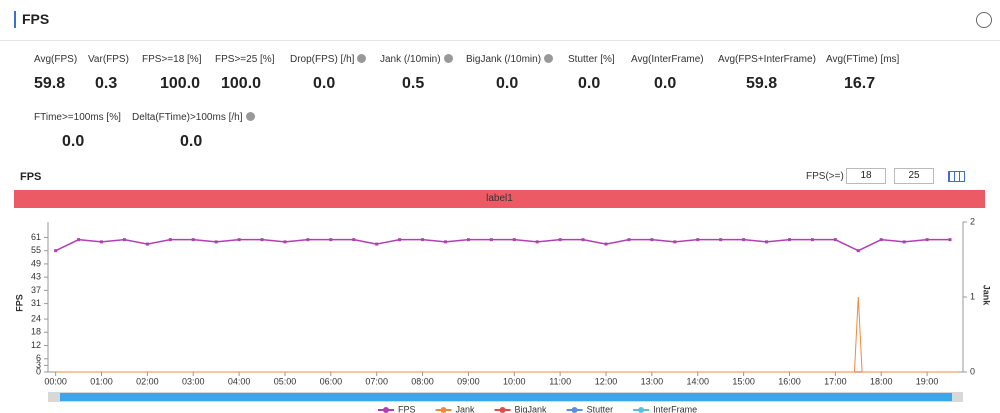  Describe the element at coordinates (241, 83) in the screenshot. I see `metric-value: 100.0` at that location.